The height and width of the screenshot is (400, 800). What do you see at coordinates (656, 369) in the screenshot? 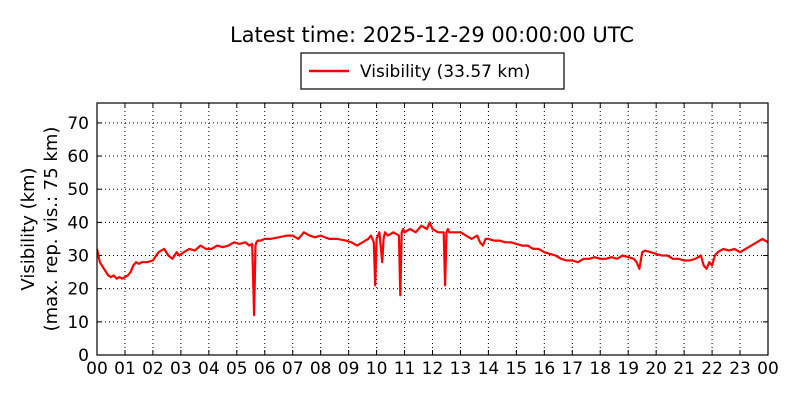
I see `x-tick-label: 20` at bounding box center [656, 369].